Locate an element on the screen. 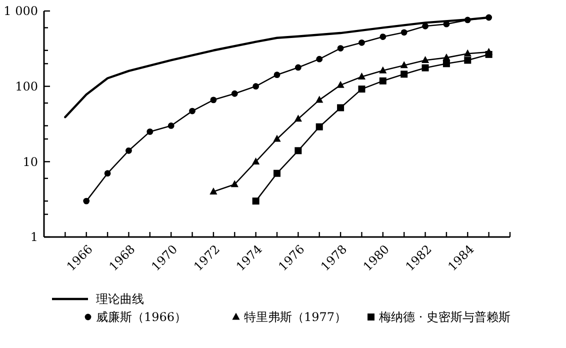 This screenshot has height=348, width=566. y-tick-label: 10 is located at coordinates (30, 161).